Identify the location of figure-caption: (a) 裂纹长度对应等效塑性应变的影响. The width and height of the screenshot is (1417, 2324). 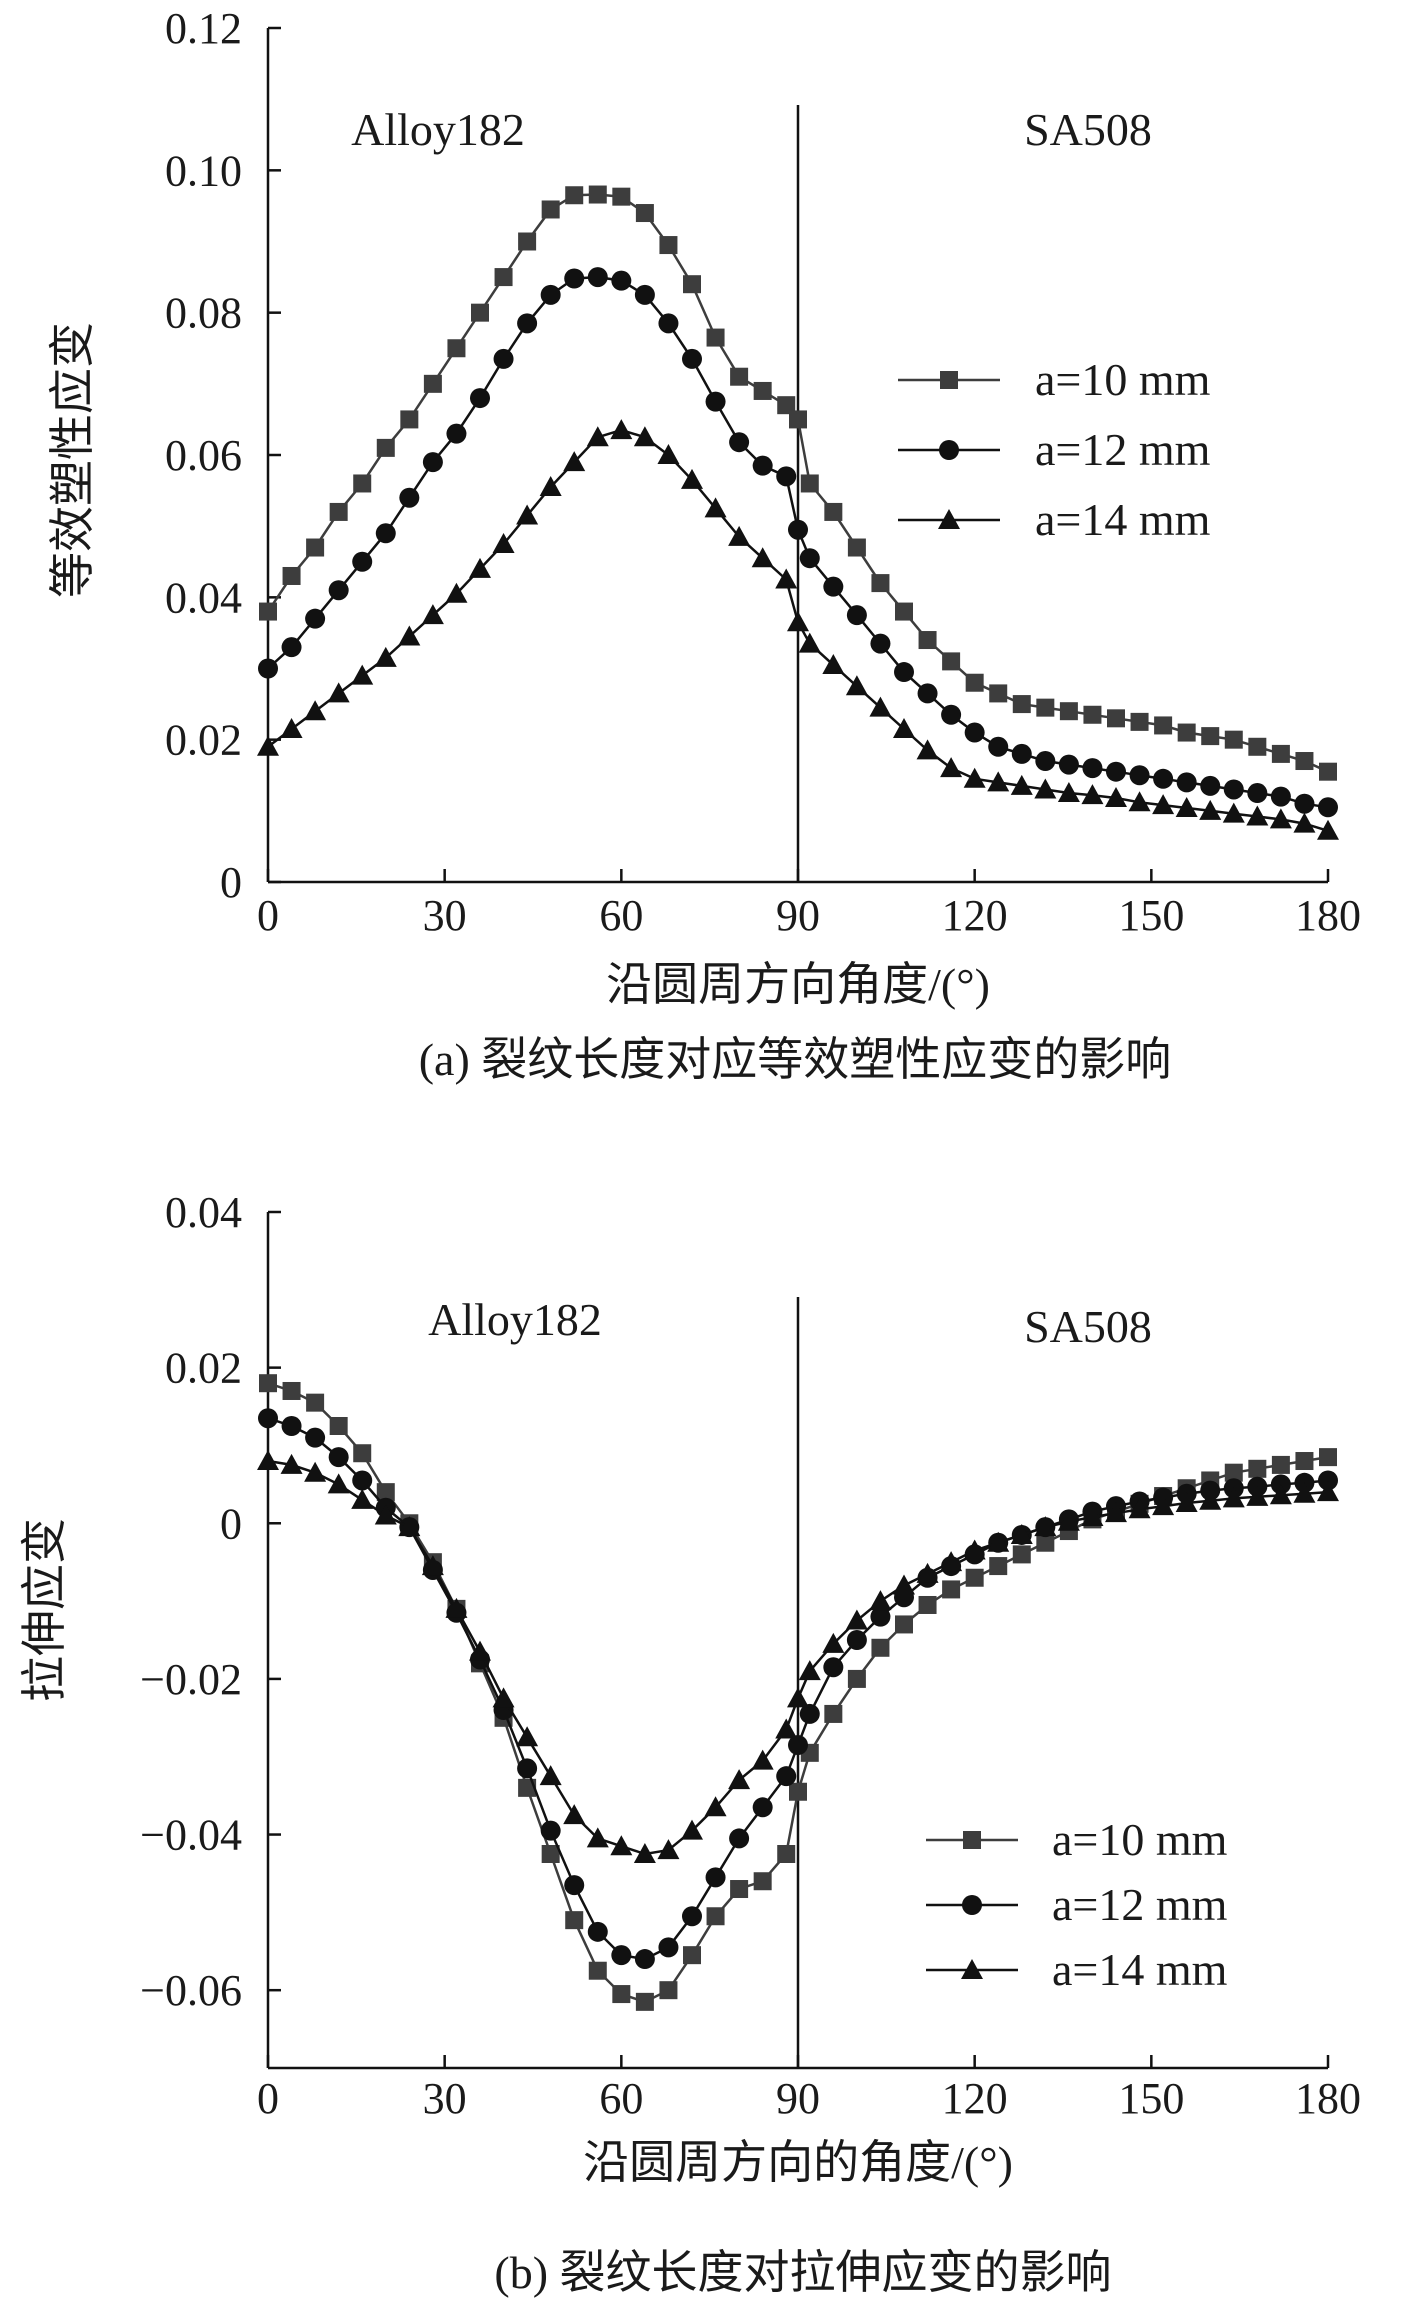
(795, 1059).